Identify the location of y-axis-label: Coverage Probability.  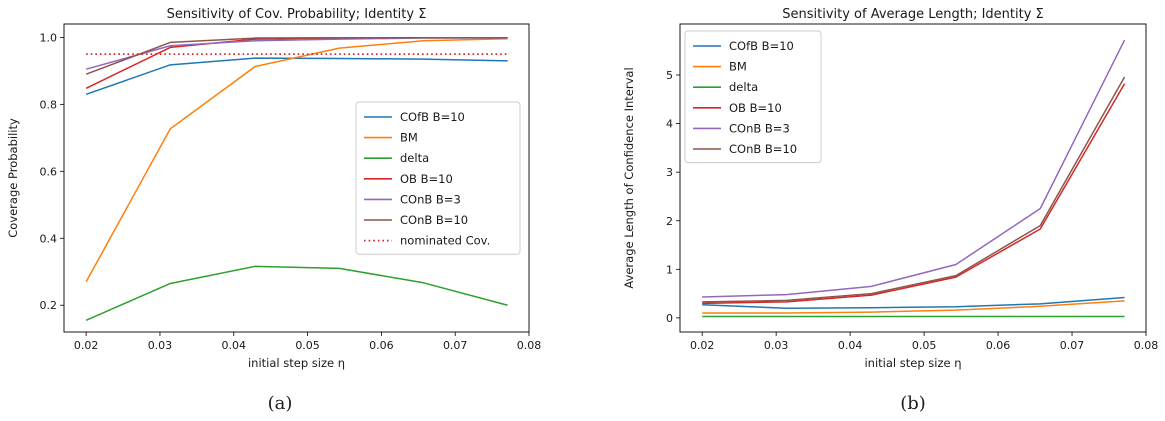
(13, 178).